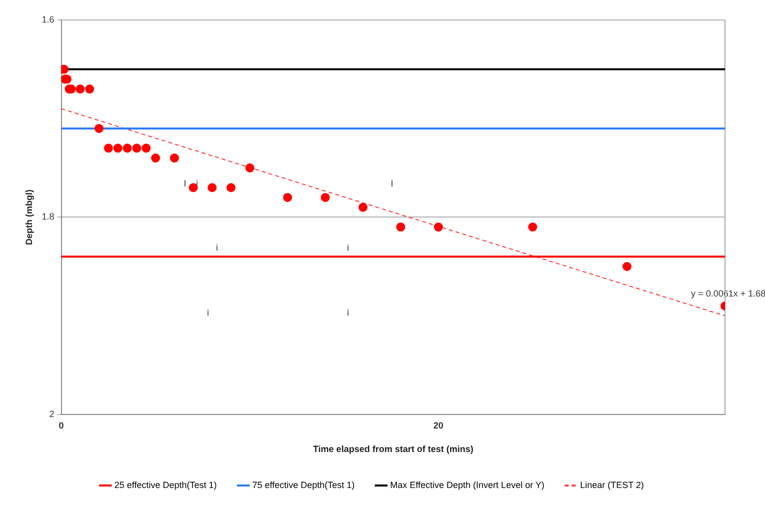 The image size is (765, 510). Describe the element at coordinates (48, 19) in the screenshot. I see `y-tick-label: 1.6` at that location.